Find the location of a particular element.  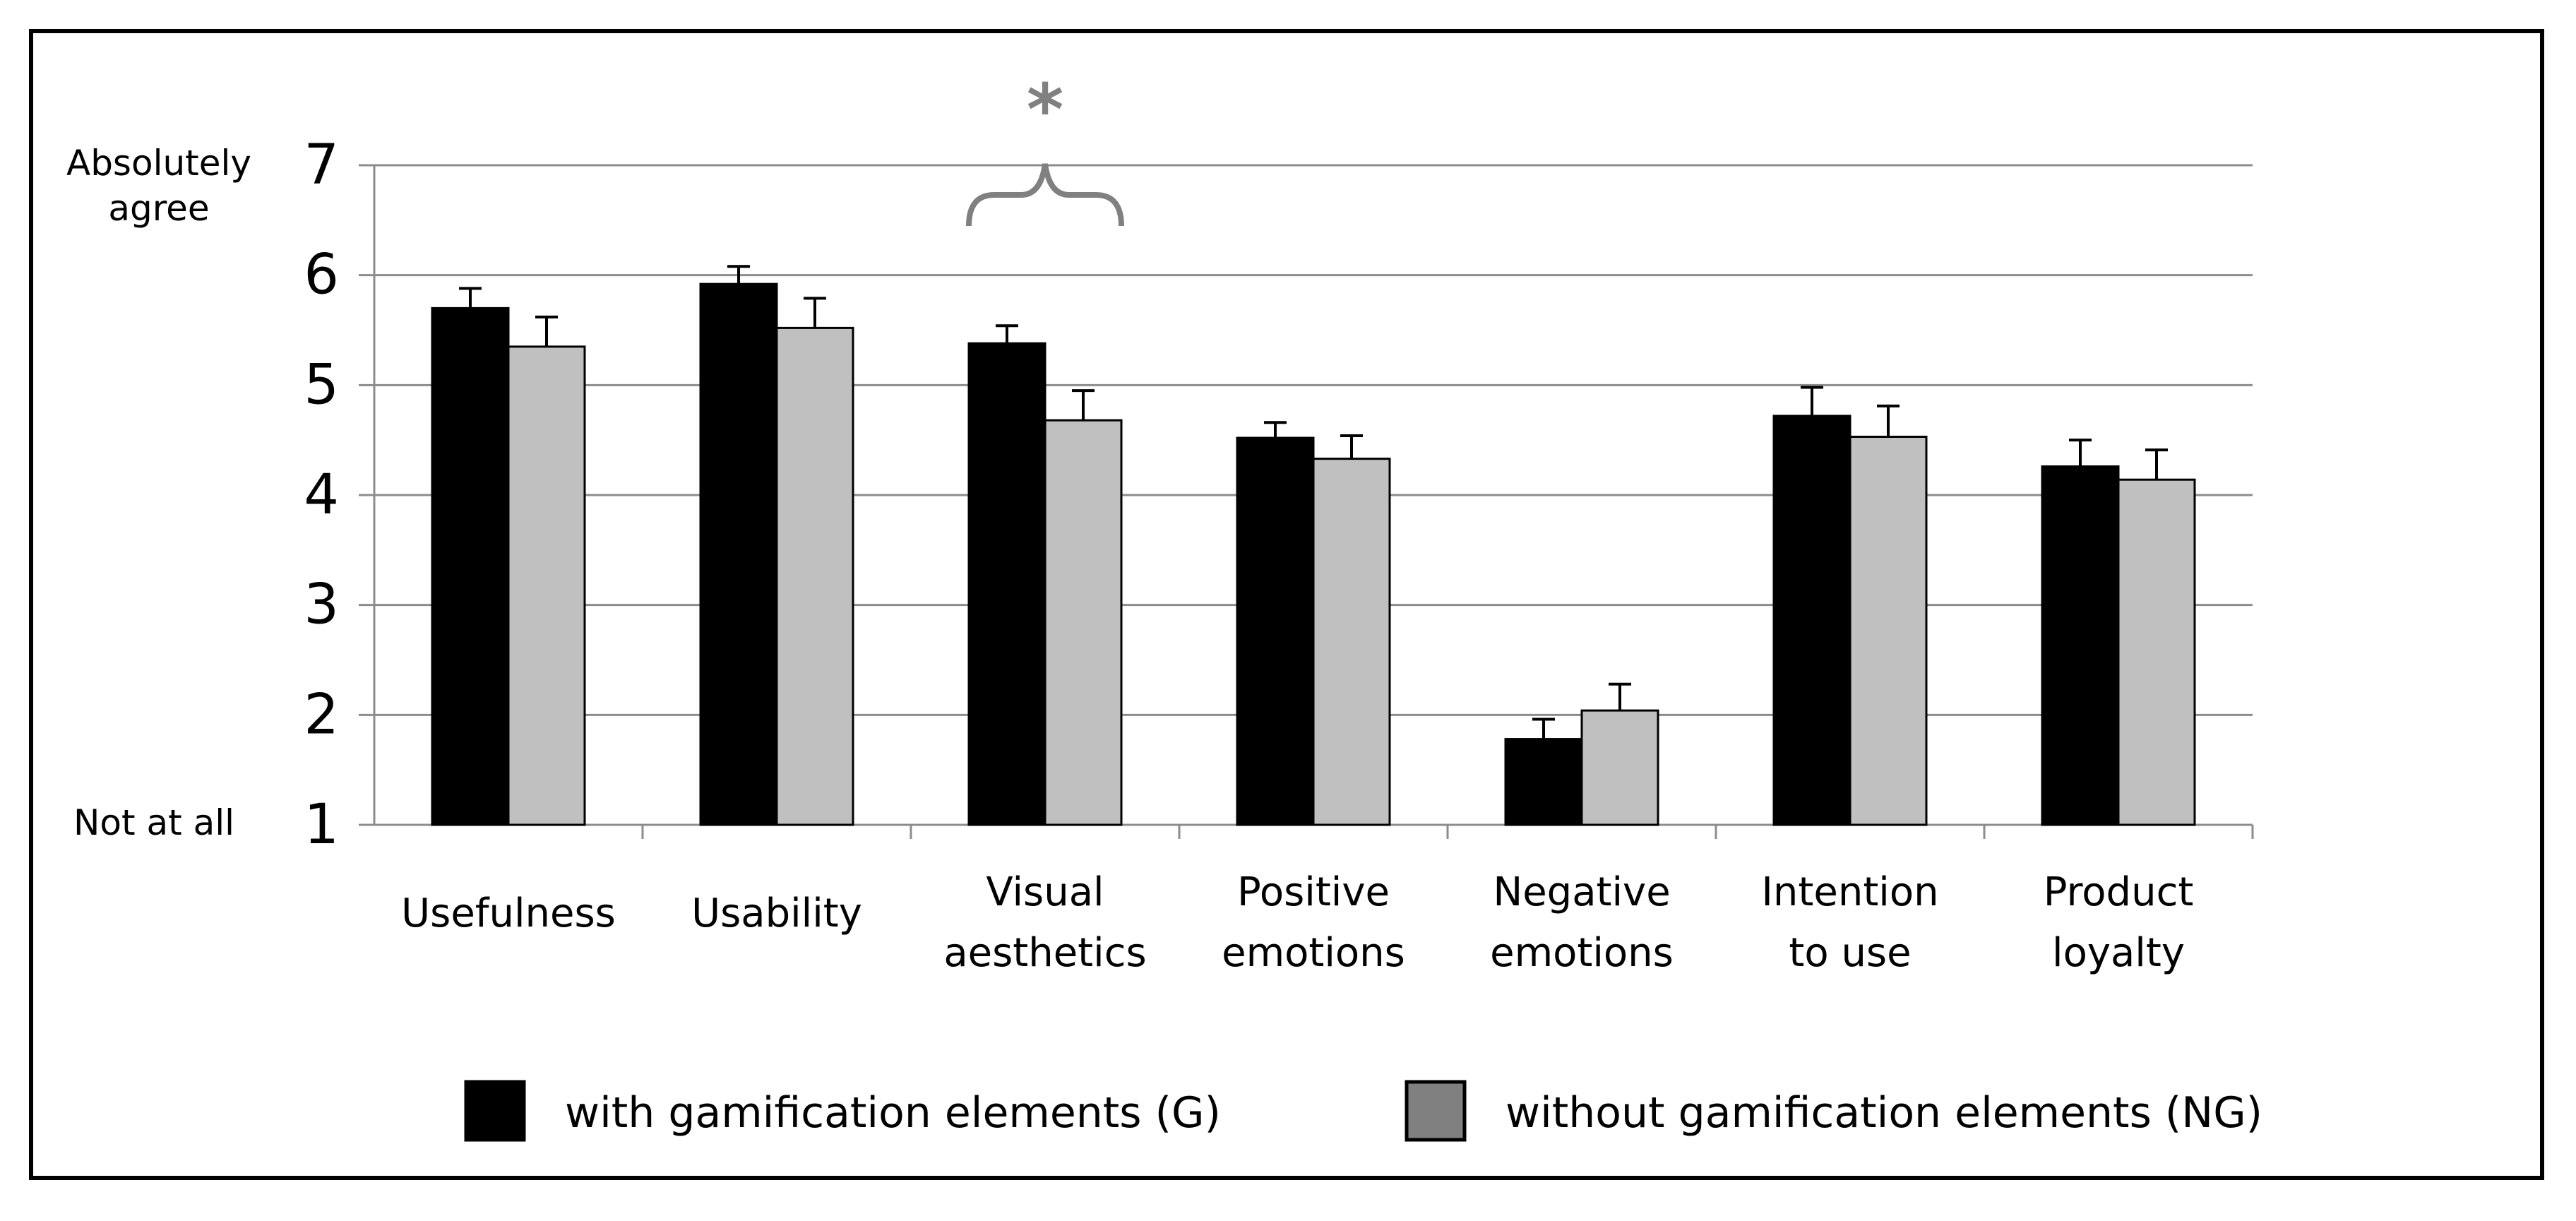

y-tick-label: 1 is located at coordinates (321, 825).